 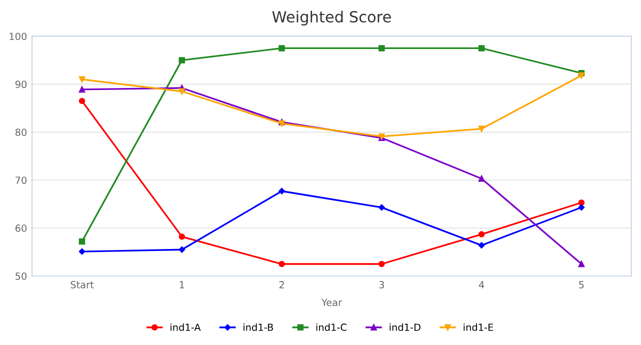 What do you see at coordinates (281, 284) in the screenshot?
I see `x-tick-label: 2` at bounding box center [281, 284].